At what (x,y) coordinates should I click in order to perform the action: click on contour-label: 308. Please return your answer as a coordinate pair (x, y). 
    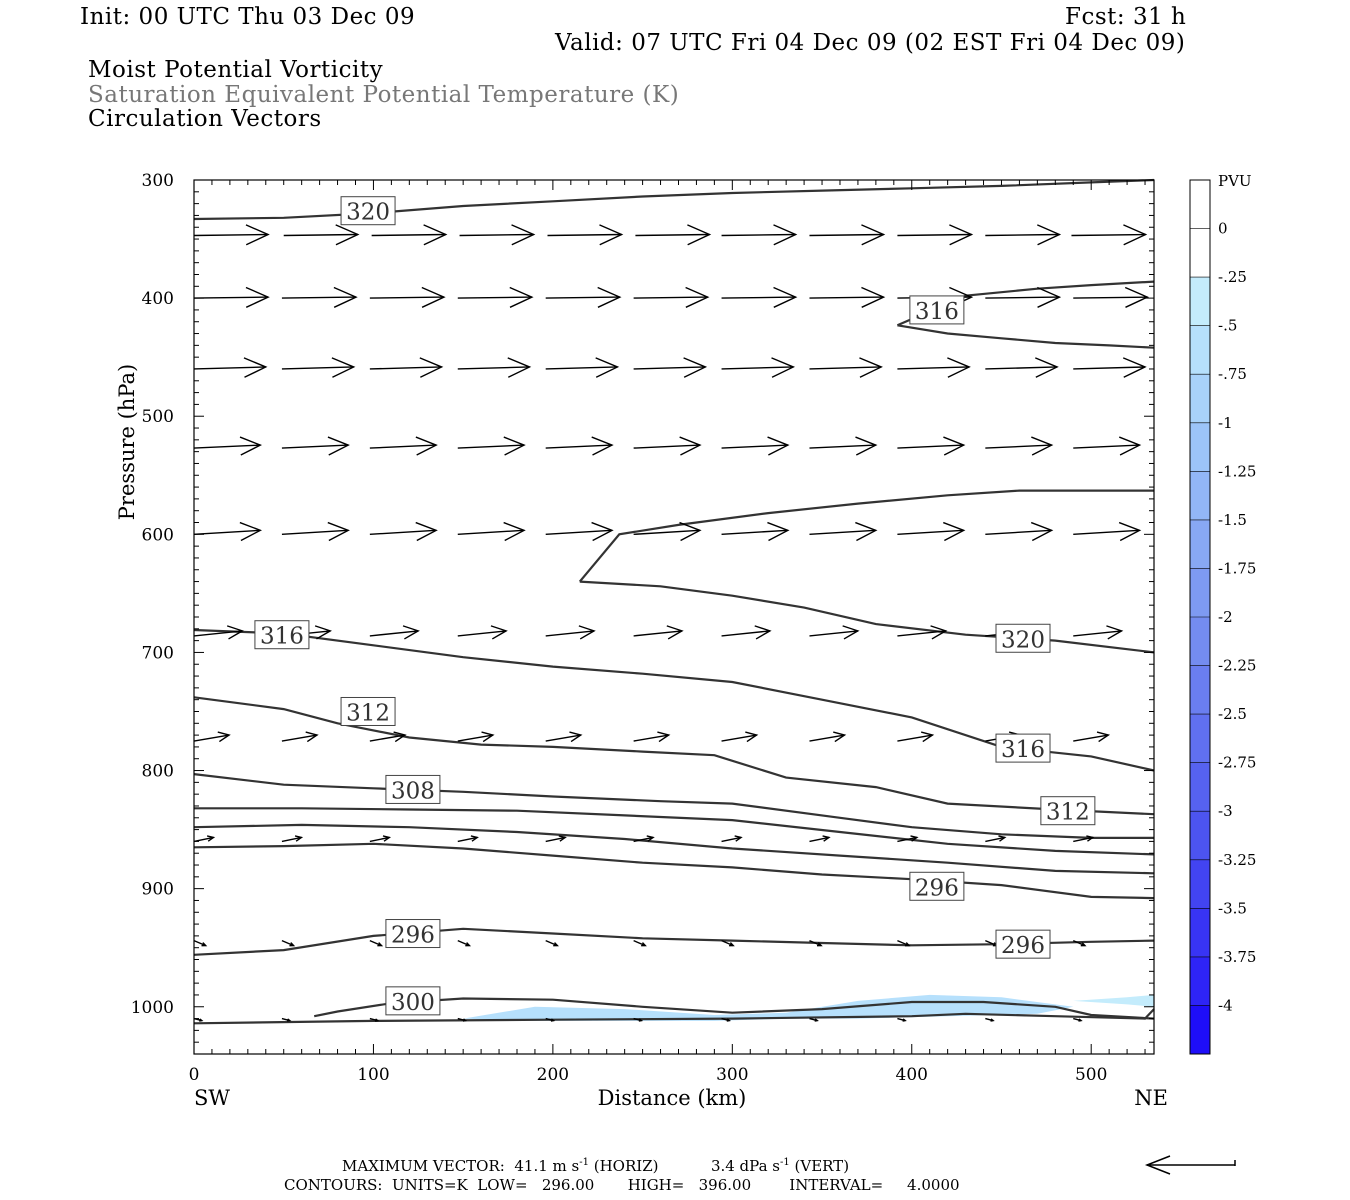
    Looking at the image, I should click on (413, 789).